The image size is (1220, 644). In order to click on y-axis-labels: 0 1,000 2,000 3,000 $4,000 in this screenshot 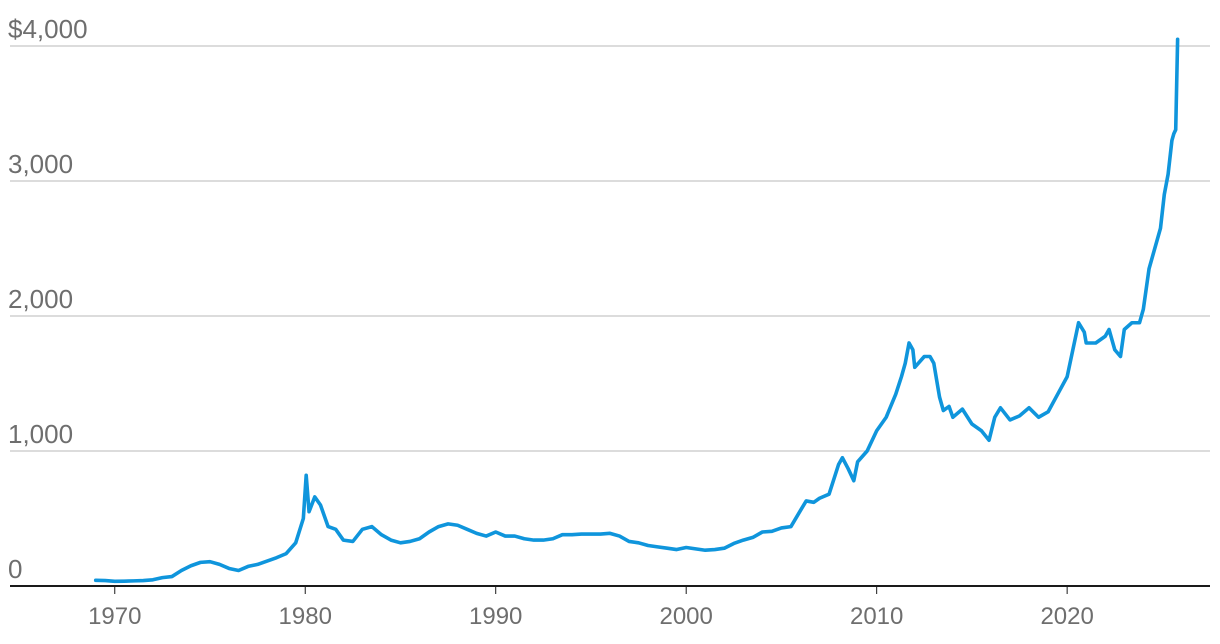, I will do `click(48, 299)`.